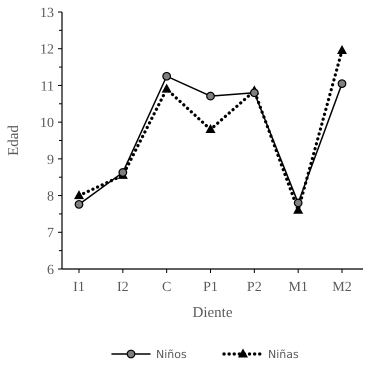 Image resolution: width=371 pixels, height=379 pixels. What do you see at coordinates (50, 160) in the screenshot?
I see `y-tick-label: 9` at bounding box center [50, 160].